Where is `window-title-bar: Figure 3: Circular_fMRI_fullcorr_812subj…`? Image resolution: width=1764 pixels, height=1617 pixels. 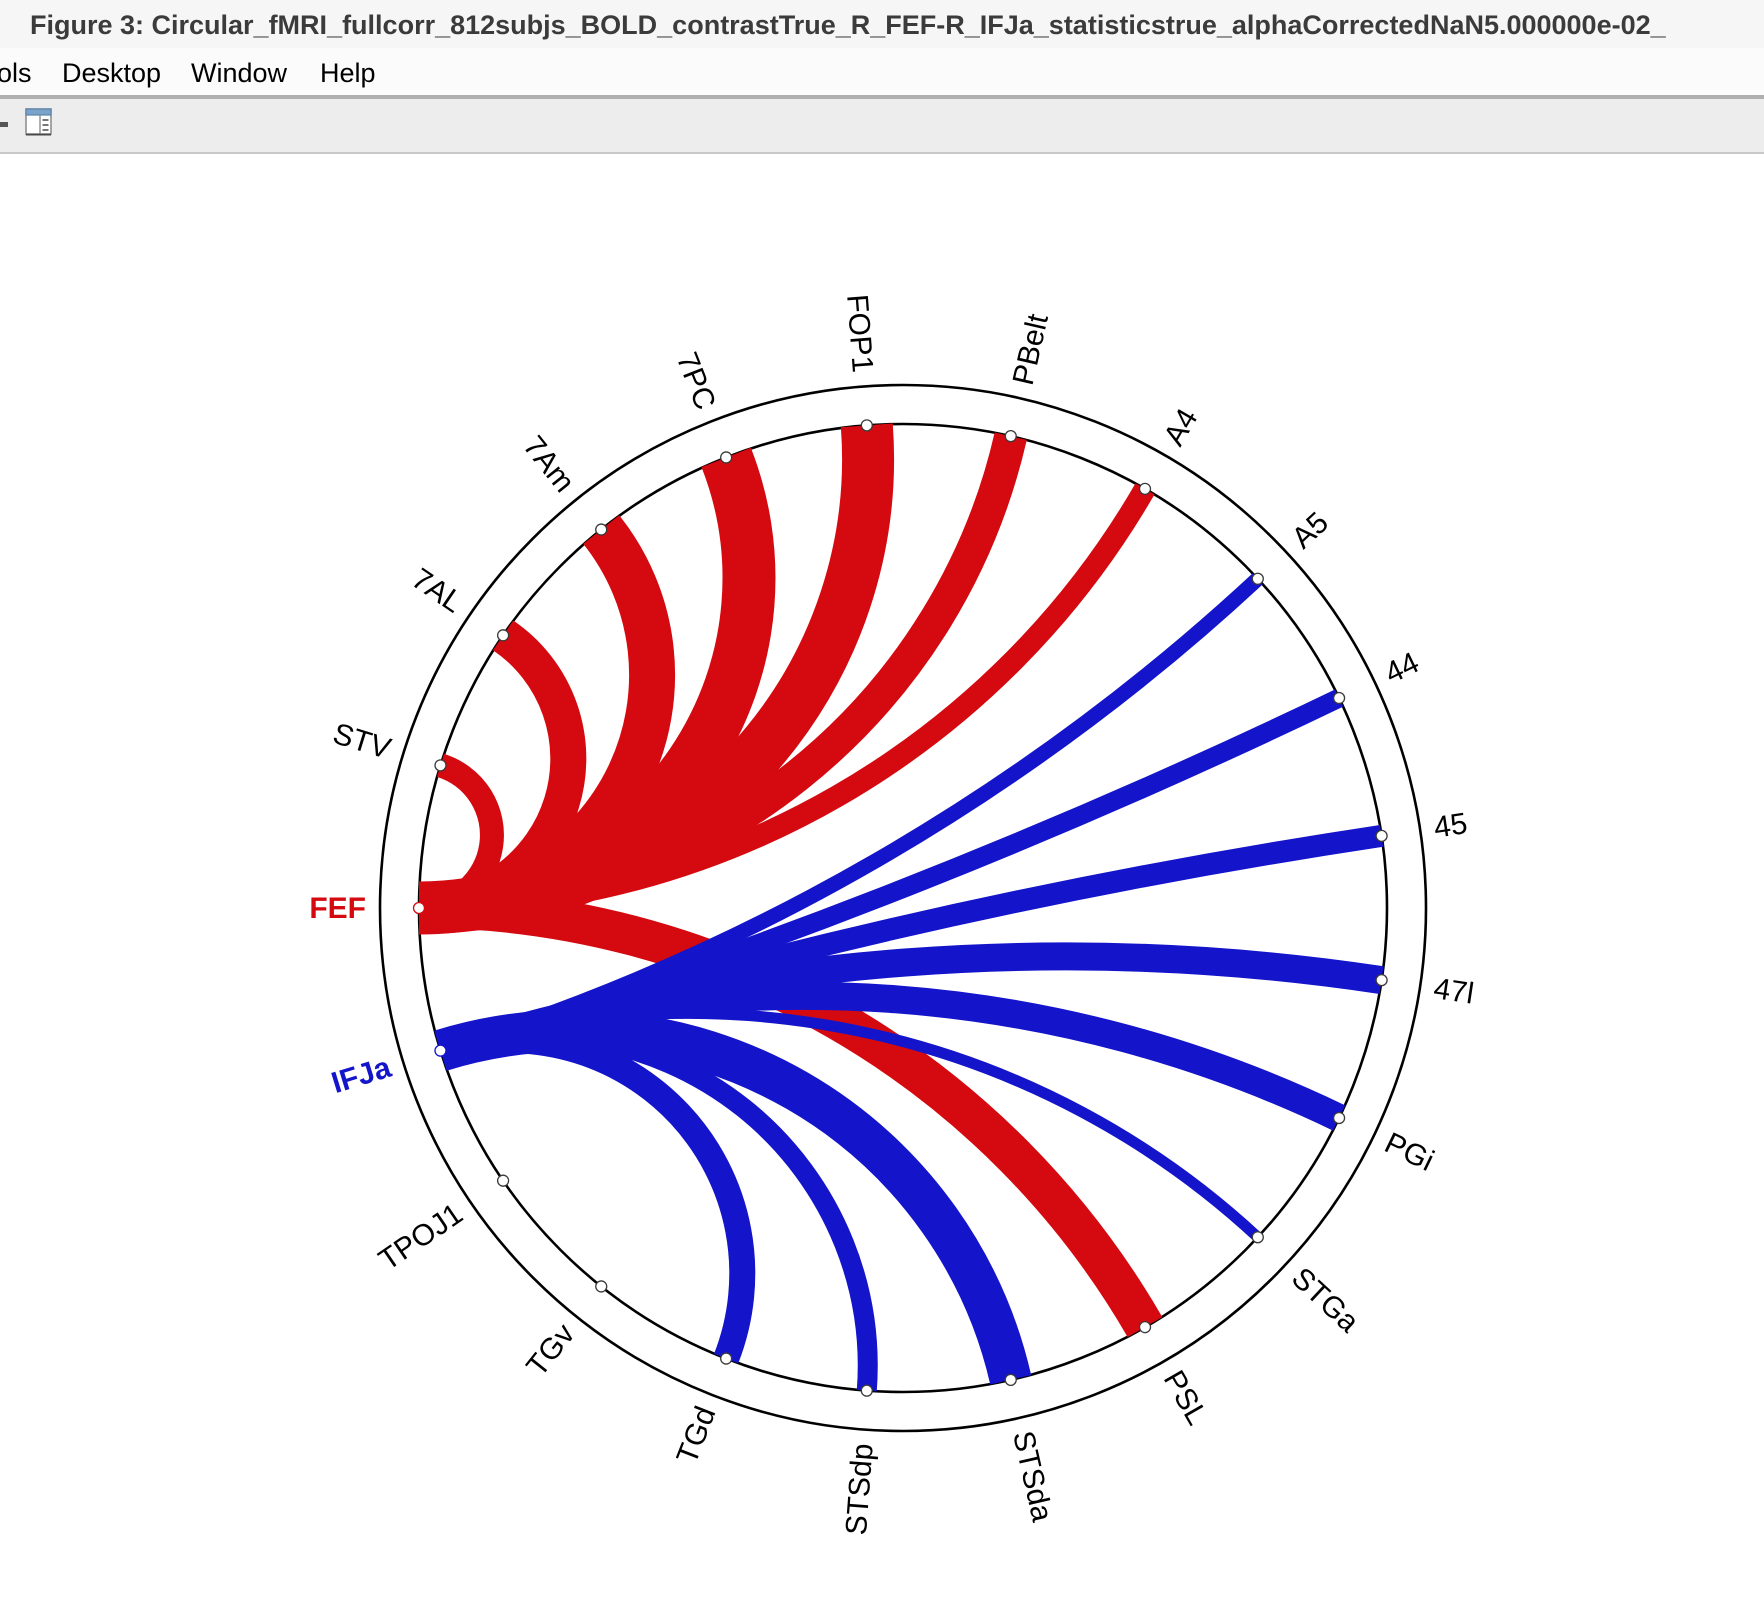
window-title-bar: Figure 3: Circular_fMRI_fullcorr_812subj… is located at coordinates (882, 24).